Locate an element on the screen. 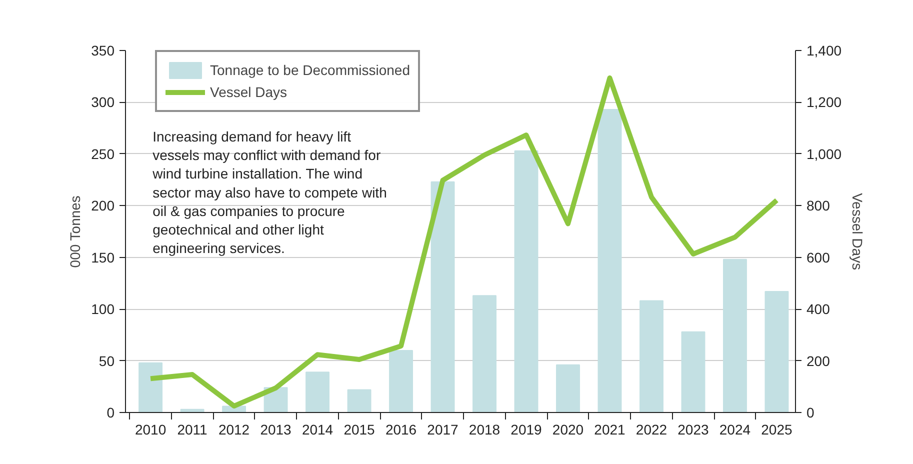 The width and height of the screenshot is (913, 464). x-tick-label: 2020 is located at coordinates (568, 430).